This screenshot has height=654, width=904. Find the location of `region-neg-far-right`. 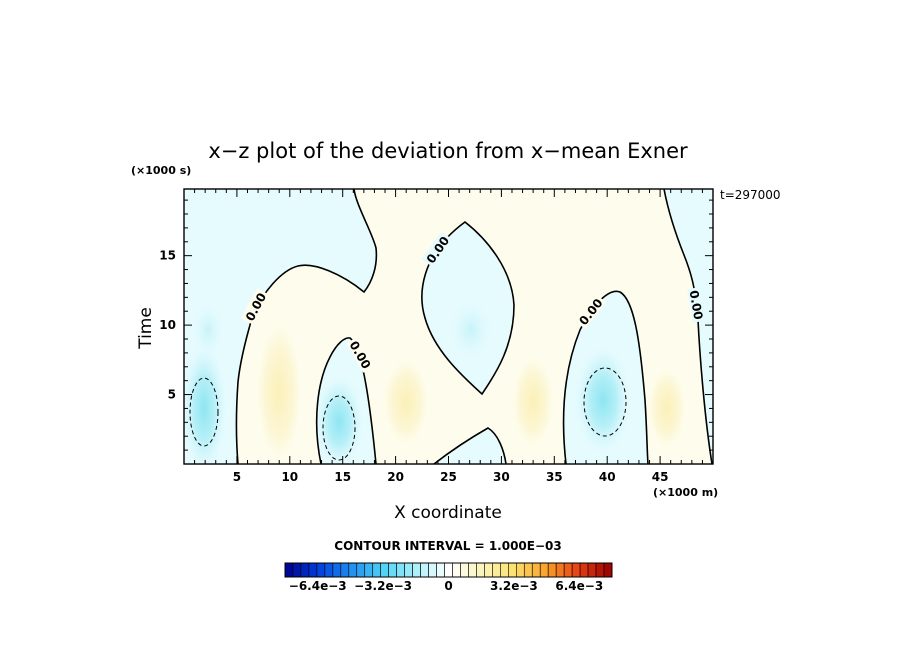

region-neg-far-right is located at coordinates (688, 326).